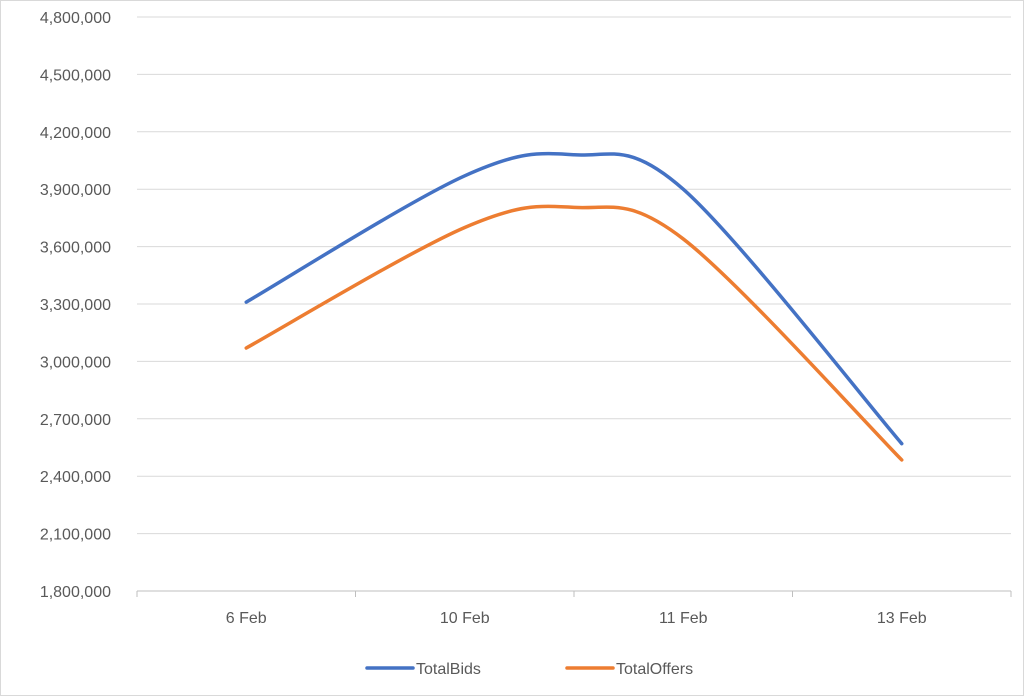 This screenshot has height=696, width=1024. What do you see at coordinates (75, 592) in the screenshot?
I see `y-tick-label: 1,800,000` at bounding box center [75, 592].